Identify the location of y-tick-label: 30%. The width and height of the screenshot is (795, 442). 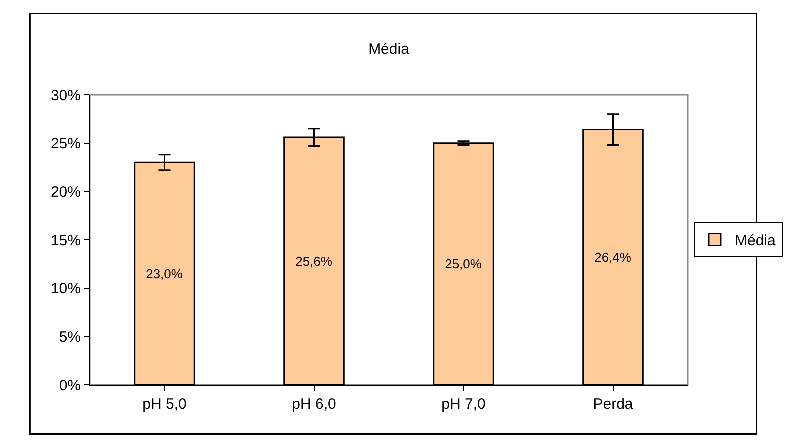
(65, 95).